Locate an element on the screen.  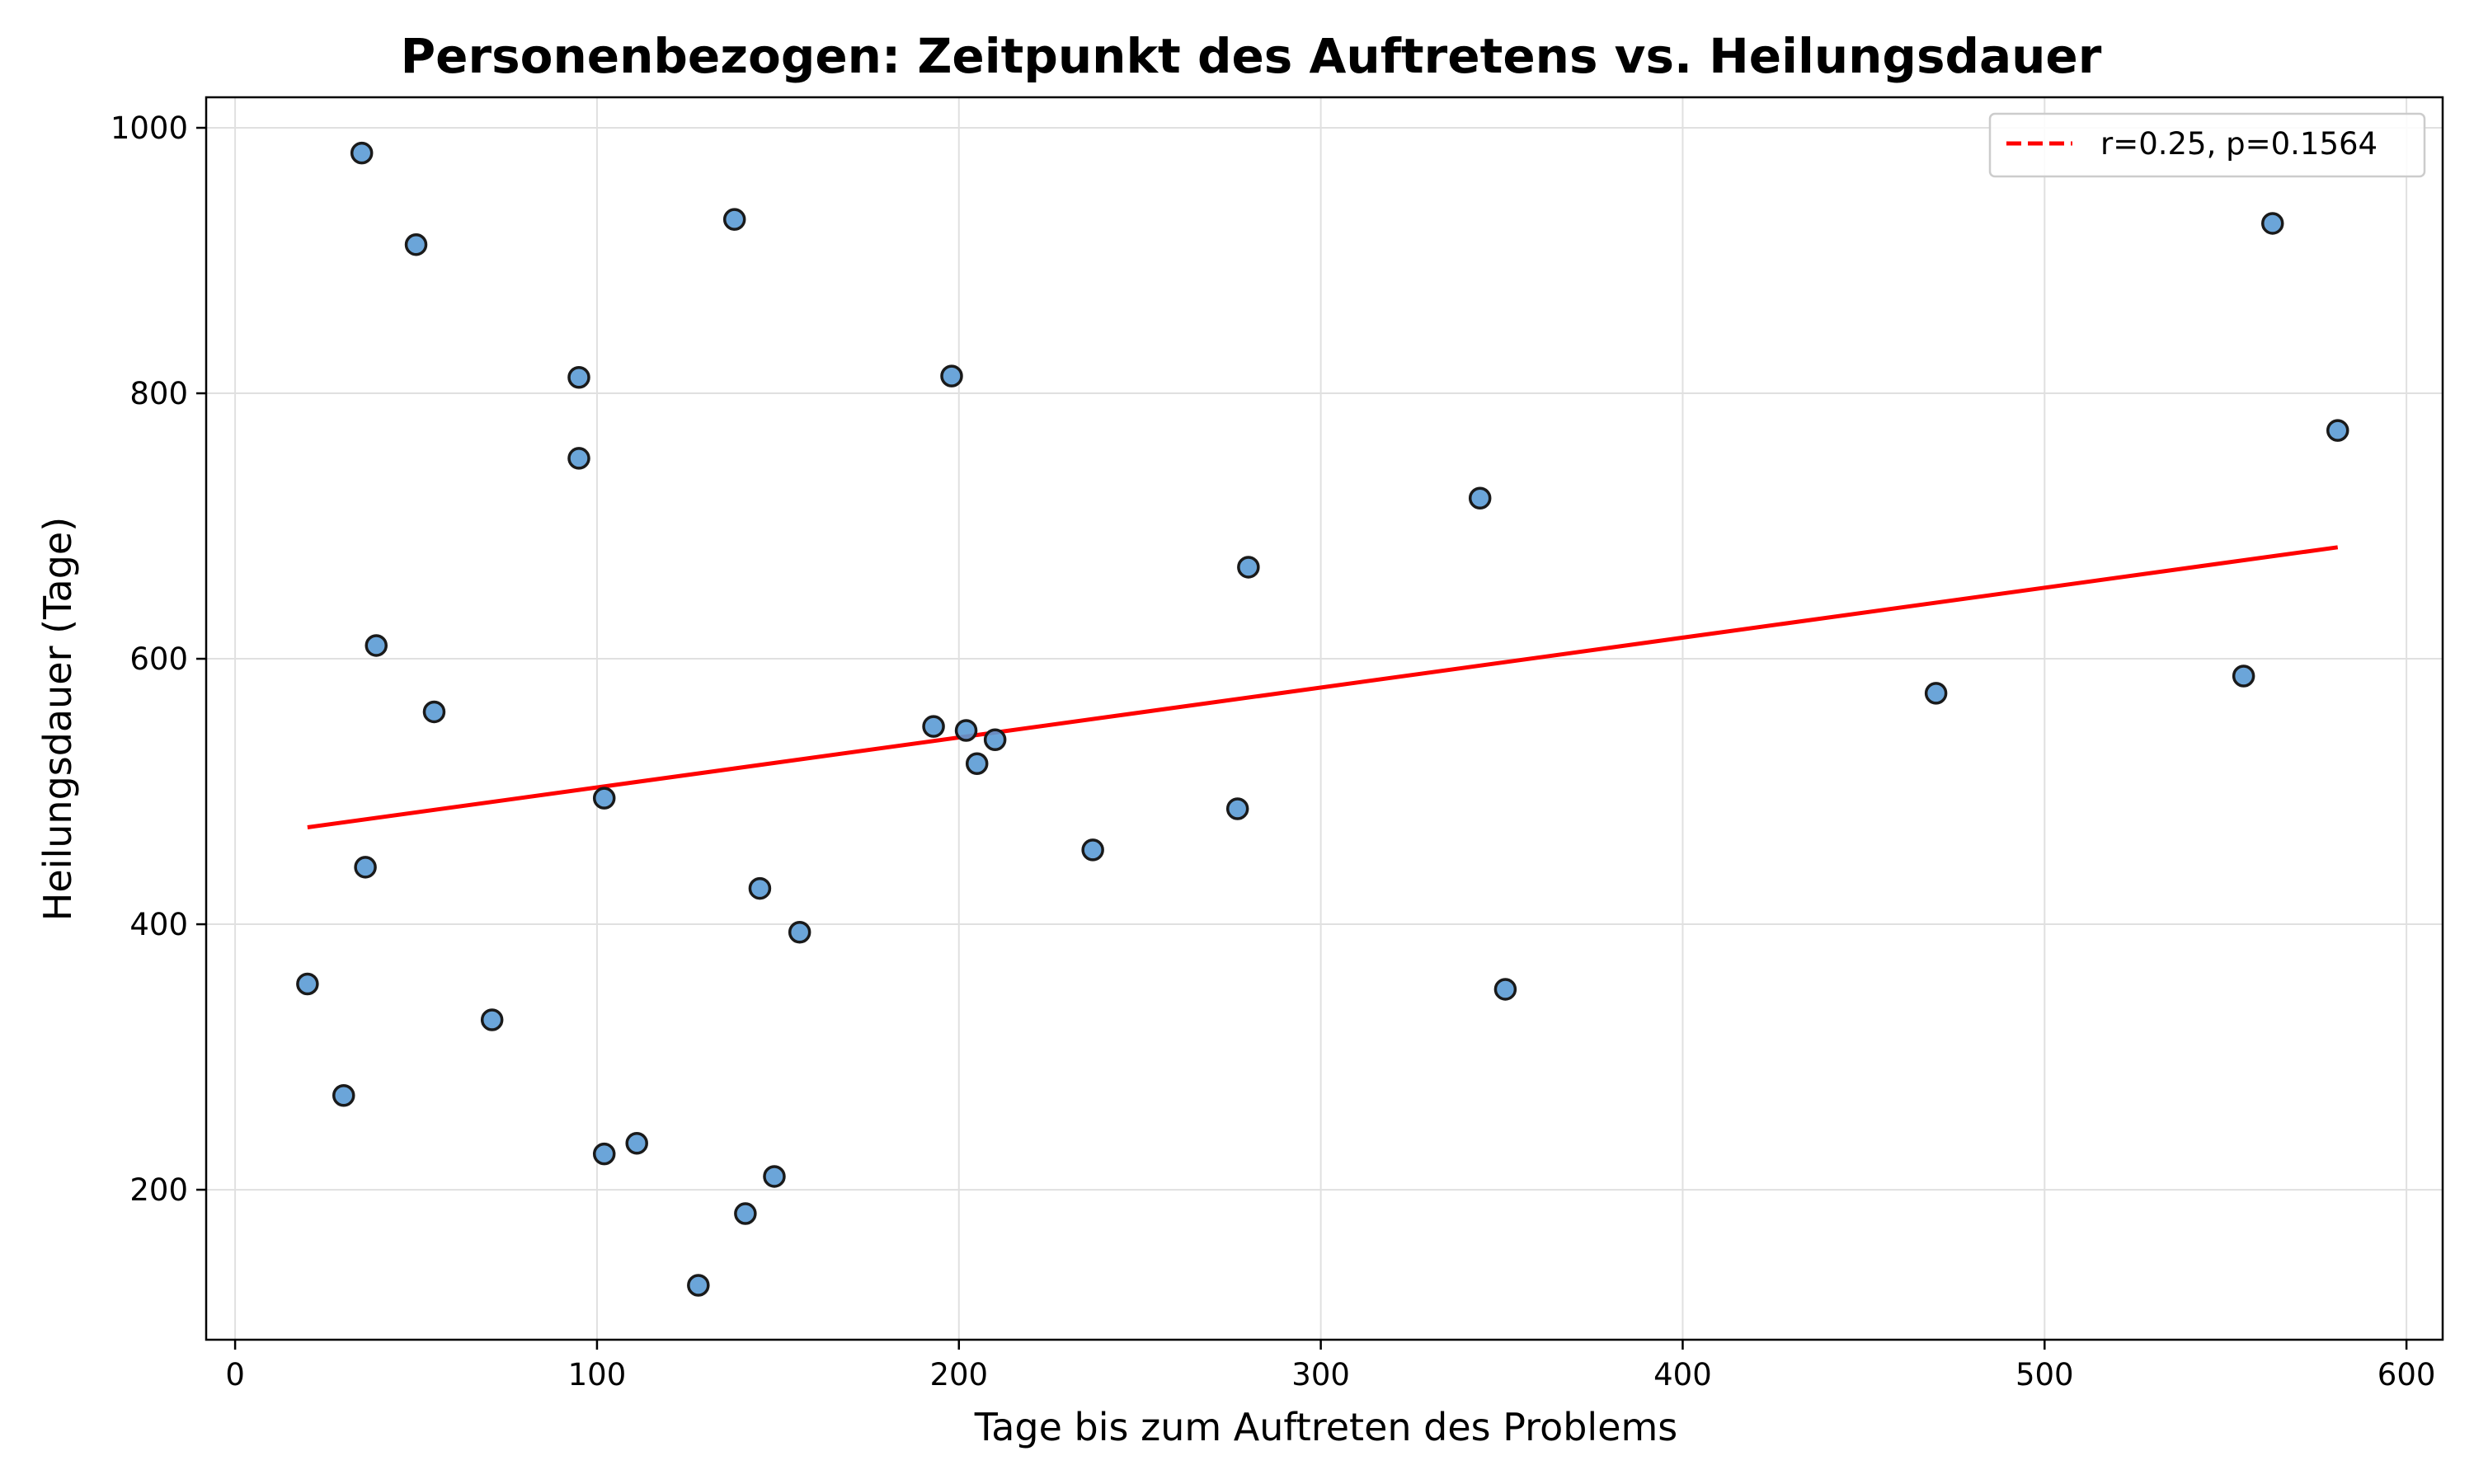
x-tick-label: 100 is located at coordinates (597, 1374).